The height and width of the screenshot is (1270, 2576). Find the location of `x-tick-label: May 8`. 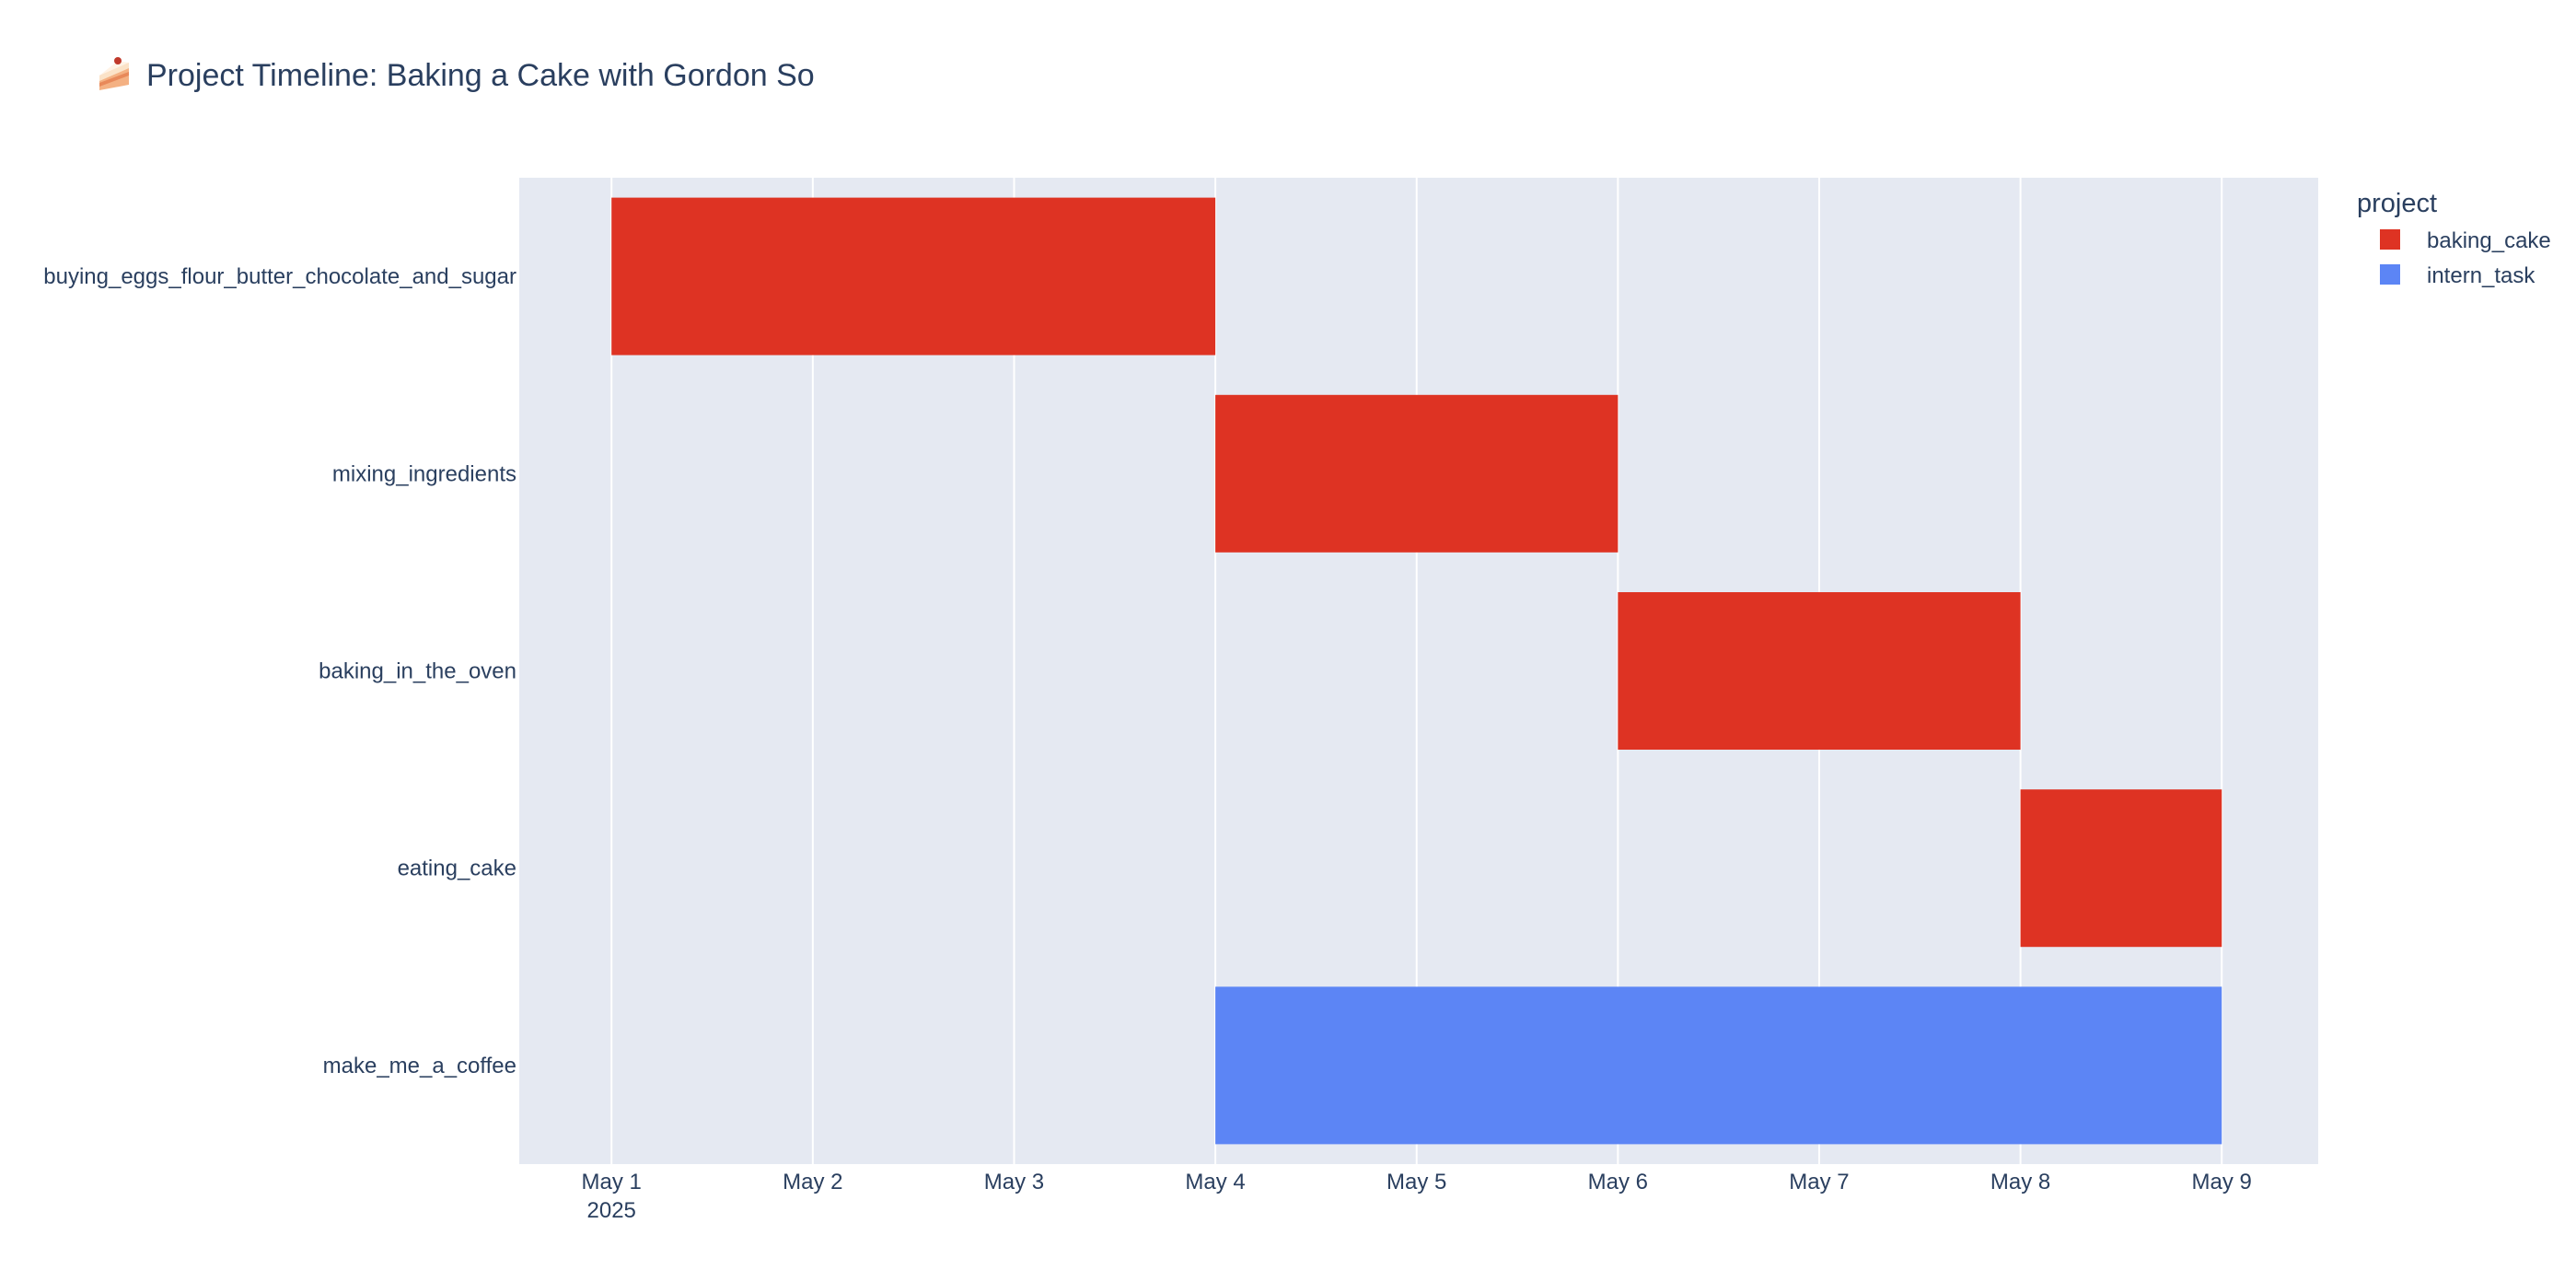

x-tick-label: May 8 is located at coordinates (2020, 1182).